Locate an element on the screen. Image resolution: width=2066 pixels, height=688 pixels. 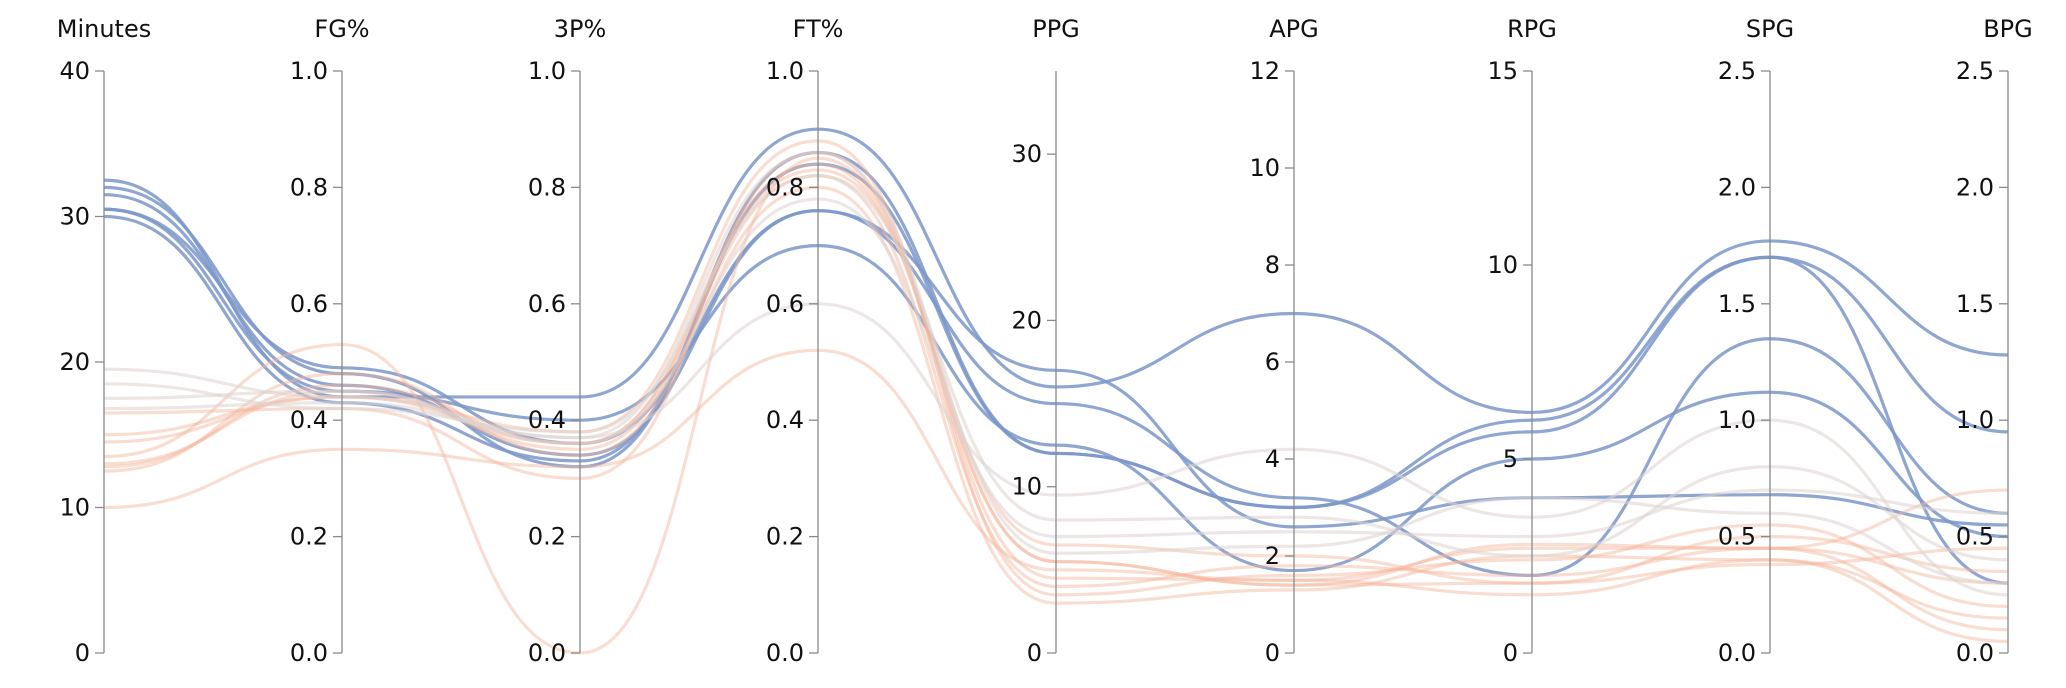
axis-apg: APG 0 2 4 6 8 10 12 is located at coordinates (1283, 341).